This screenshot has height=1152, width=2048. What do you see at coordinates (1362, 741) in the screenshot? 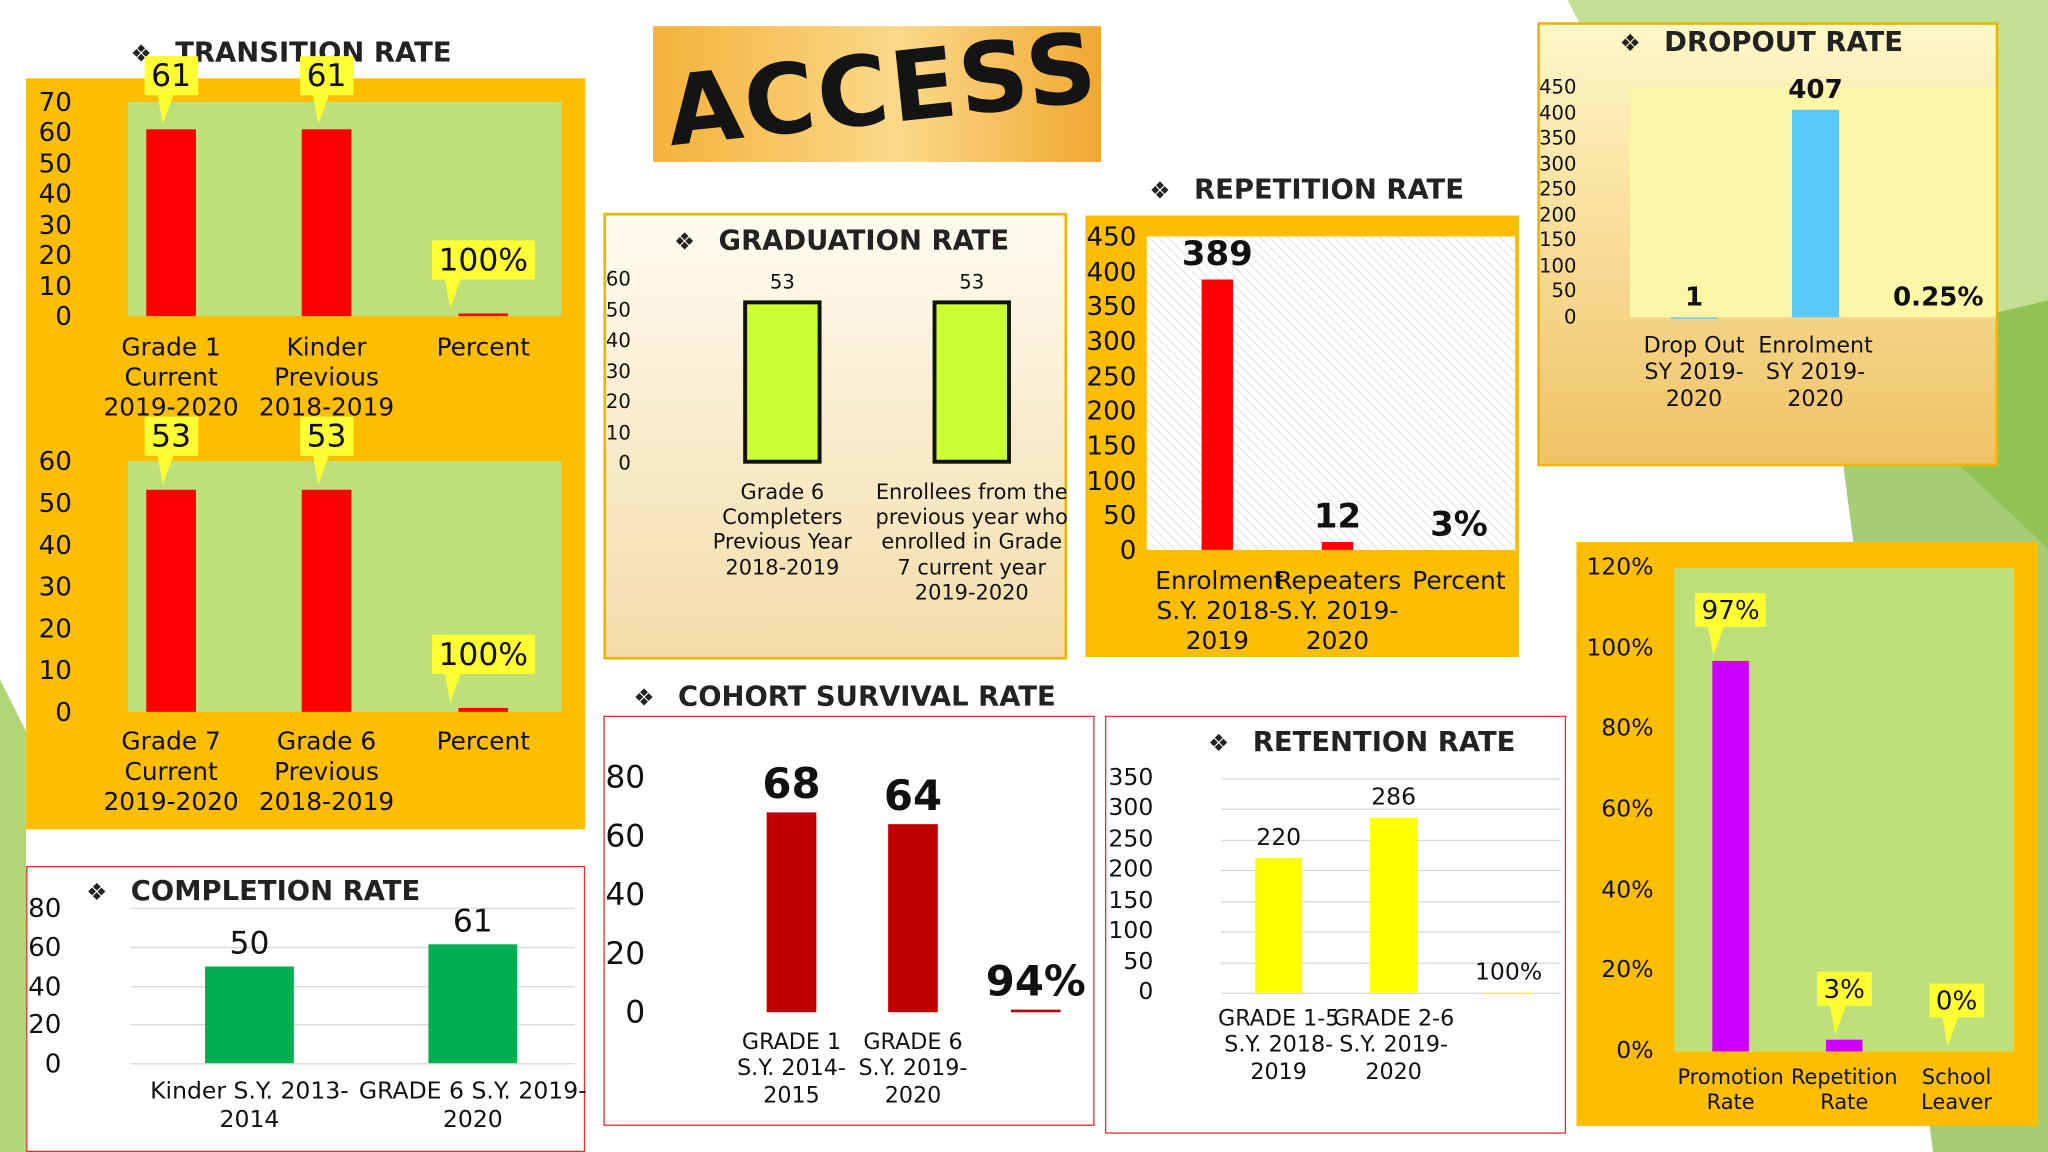
I see `chart-title: RETENTION RATE` at bounding box center [1362, 741].